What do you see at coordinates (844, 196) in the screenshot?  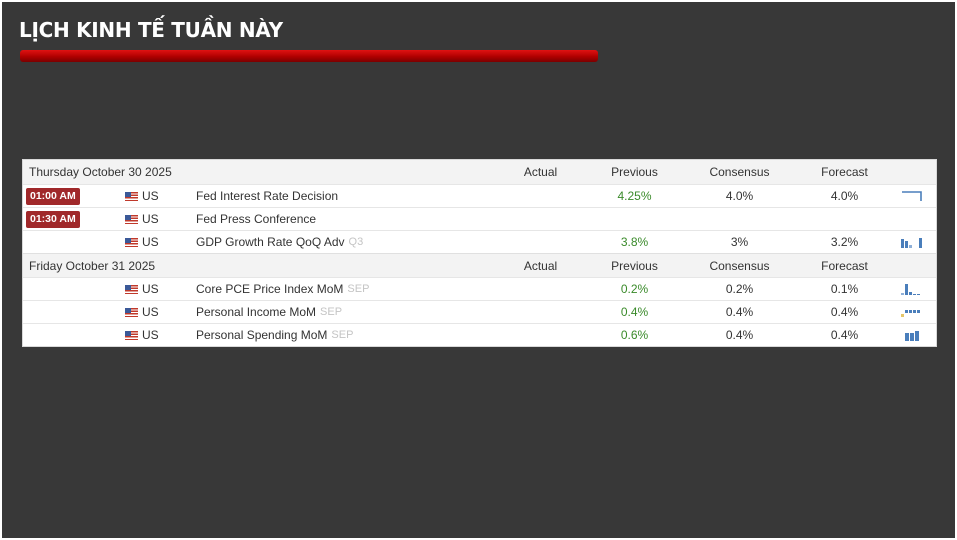 I see `value-forecast: 4.0%` at bounding box center [844, 196].